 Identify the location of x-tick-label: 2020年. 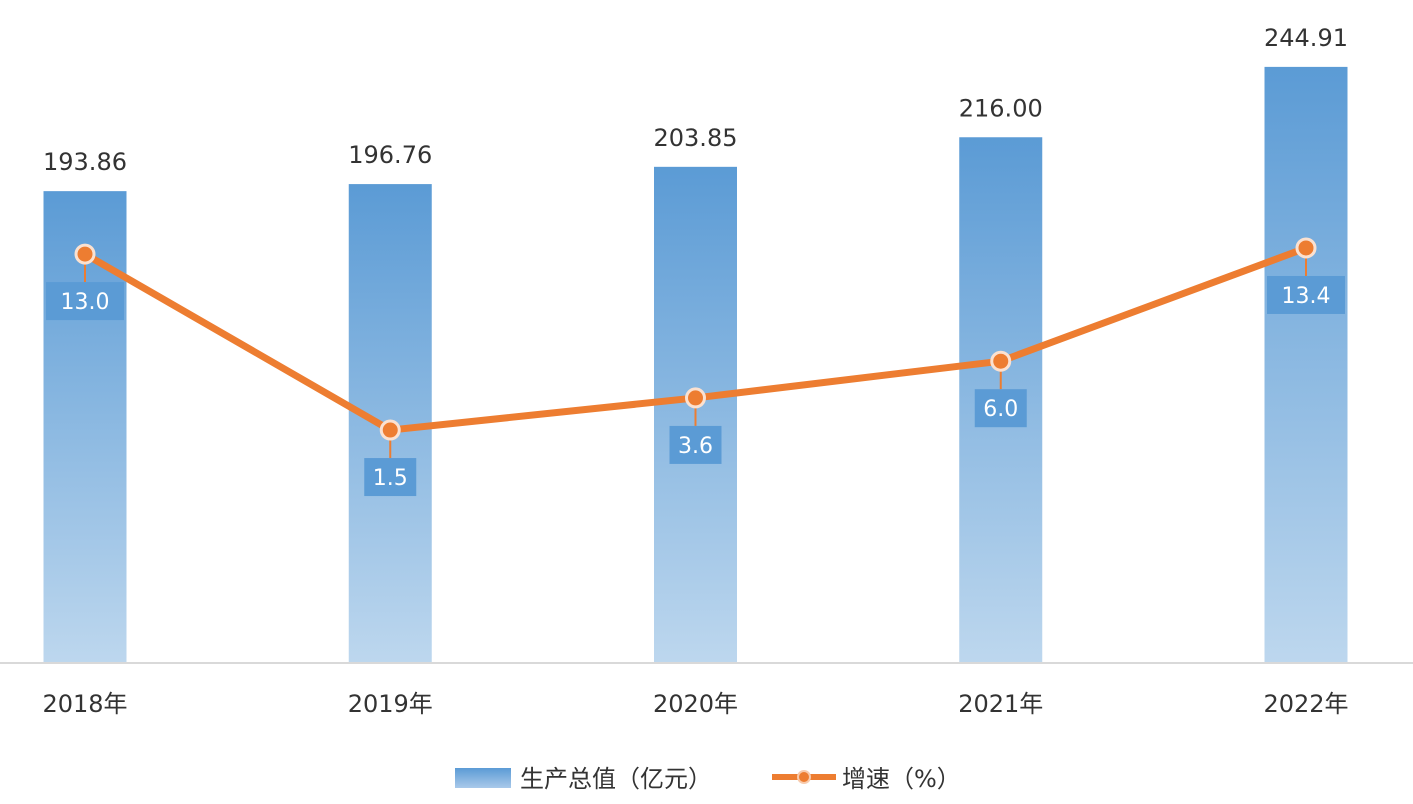
(695, 704).